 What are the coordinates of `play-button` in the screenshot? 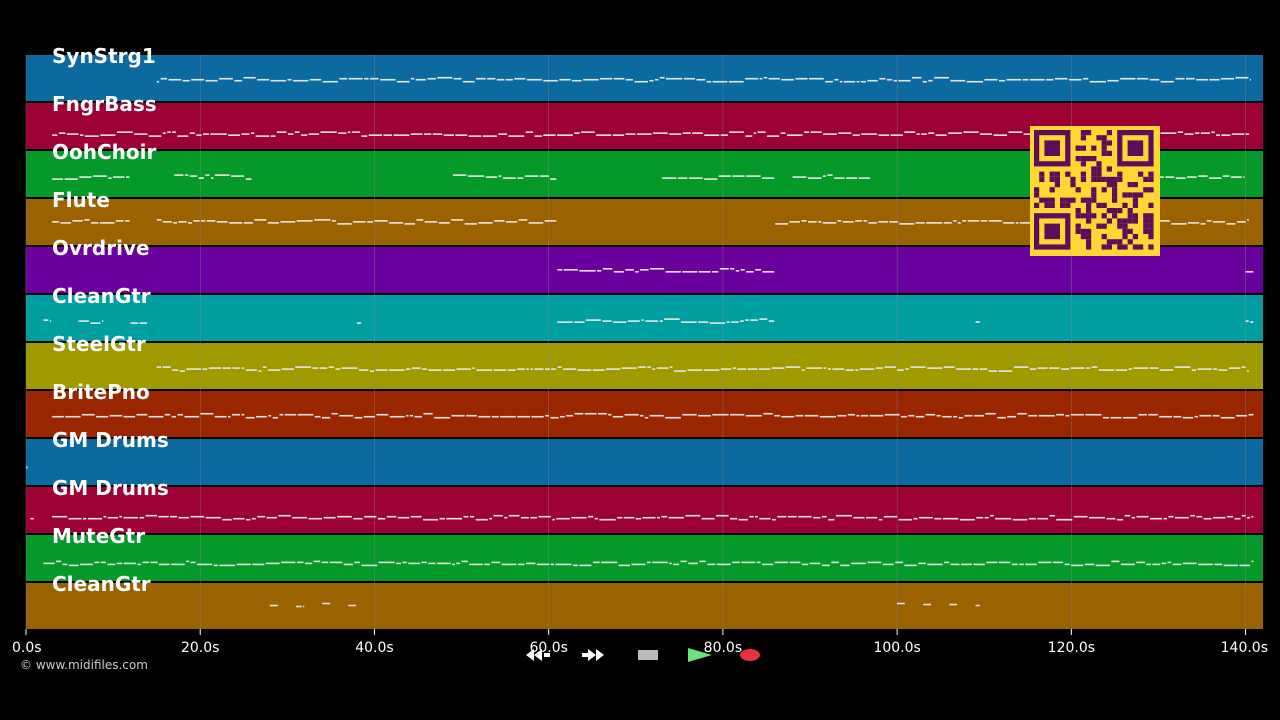 It's located at (700, 655).